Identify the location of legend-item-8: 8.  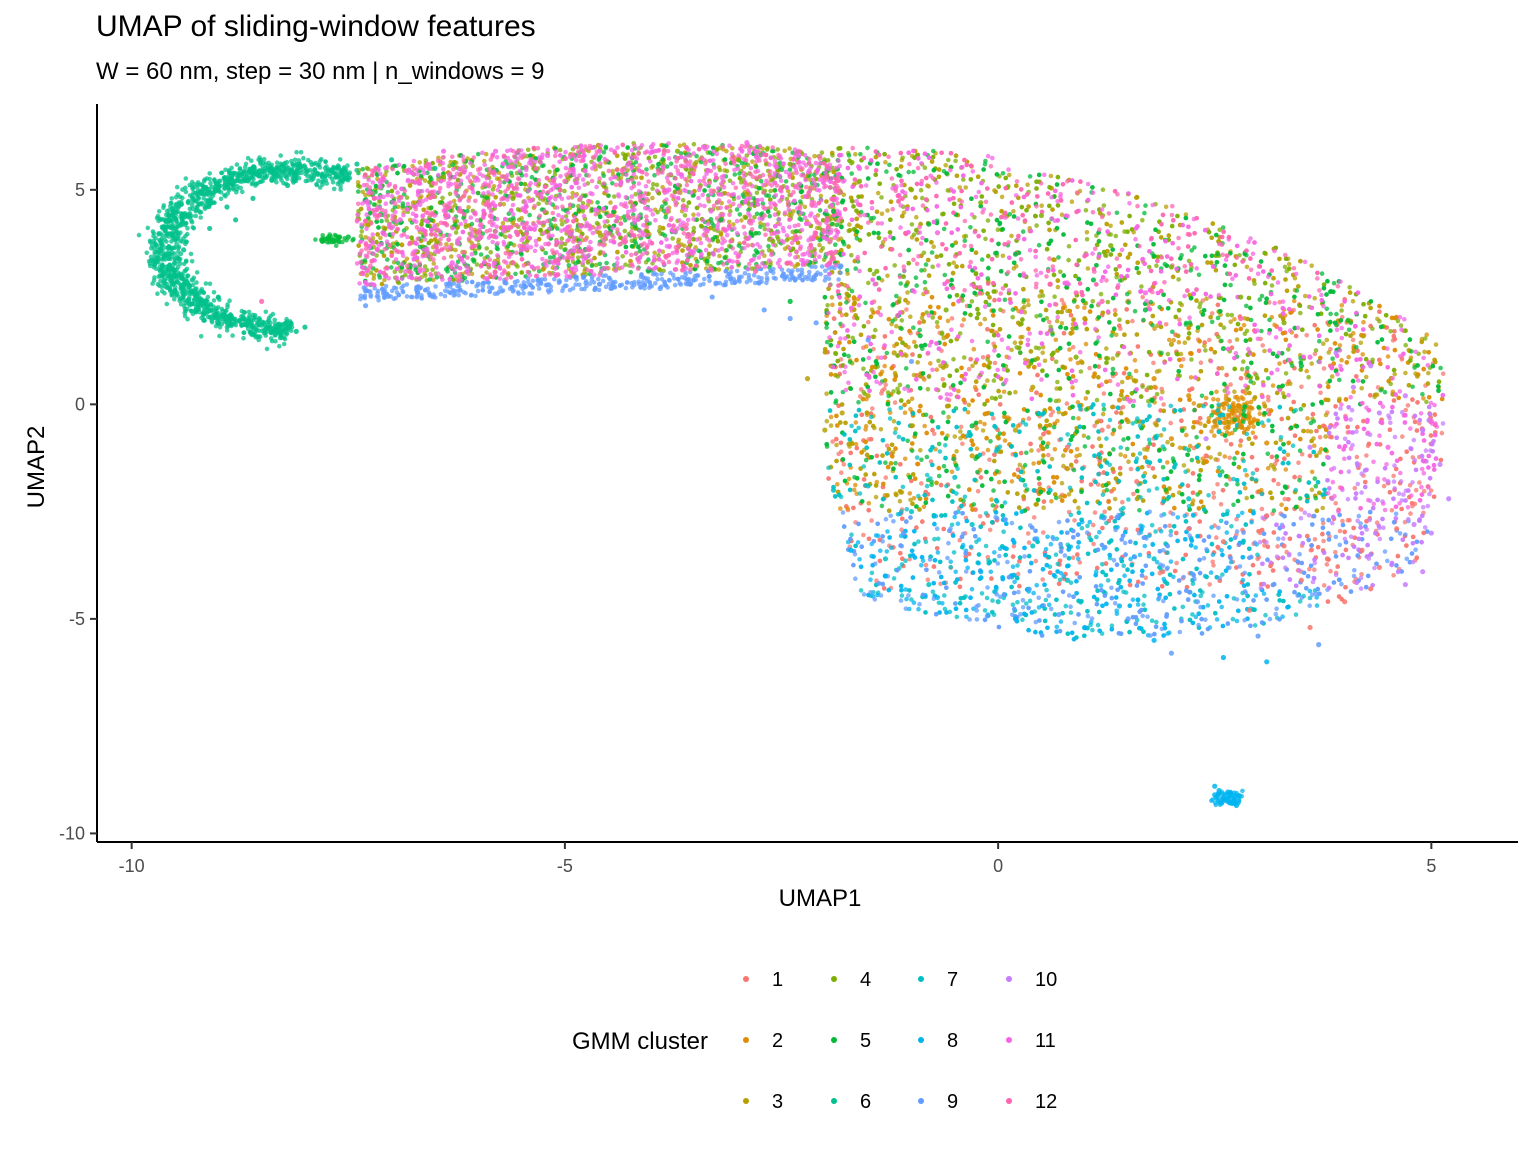
(938, 1041).